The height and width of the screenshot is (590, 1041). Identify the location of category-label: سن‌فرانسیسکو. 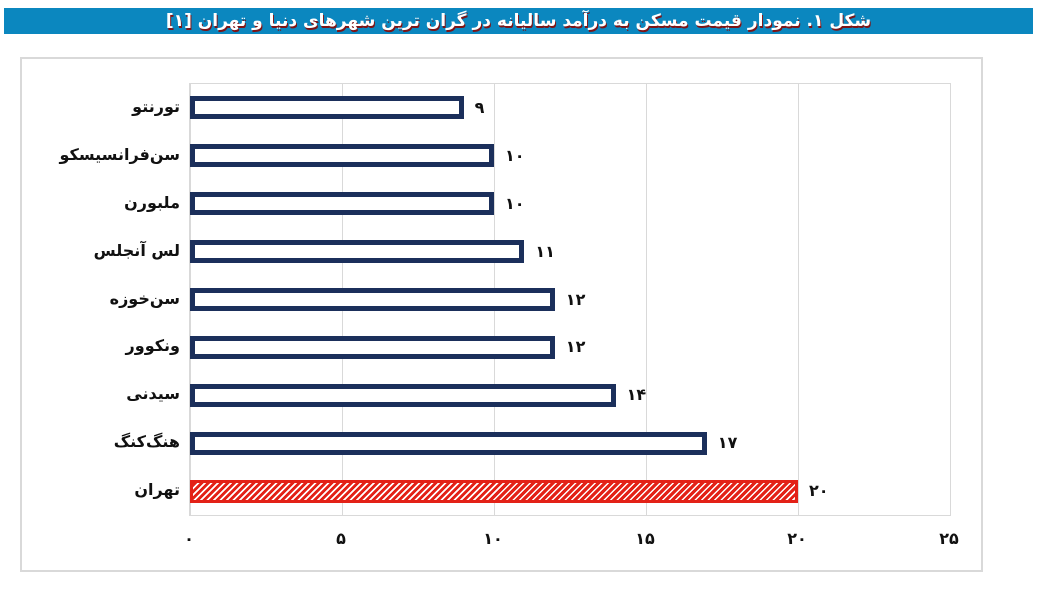
(119, 154).